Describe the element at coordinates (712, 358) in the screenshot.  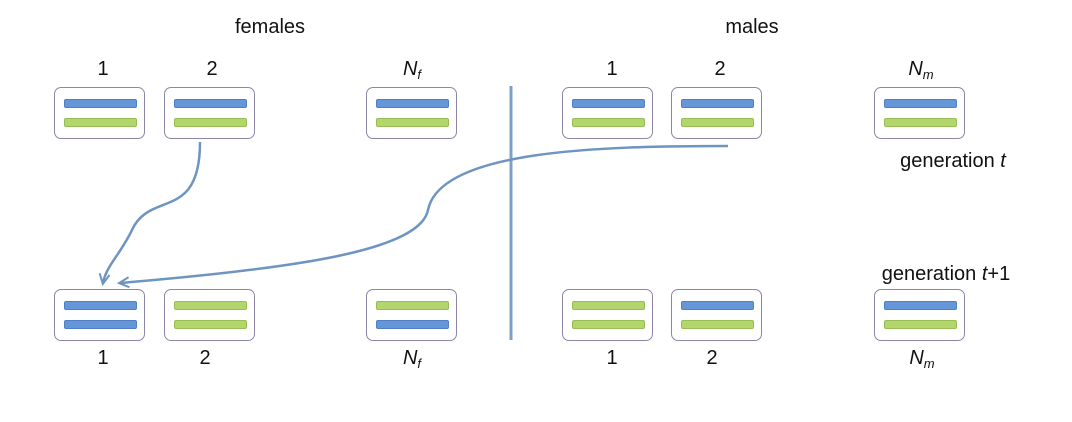
I see `bottom-label-male-2: 2` at that location.